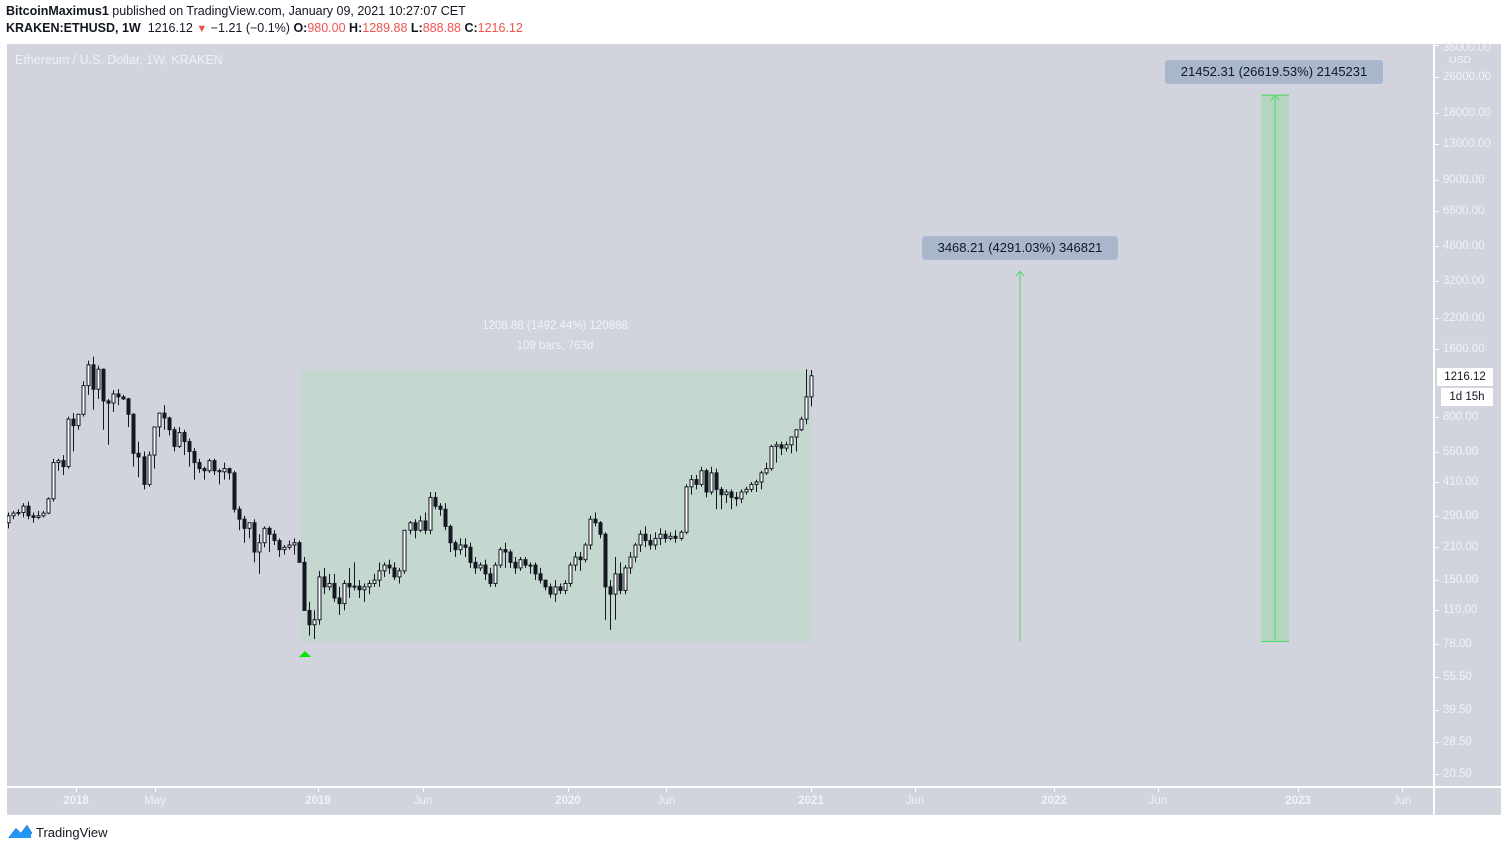  I want to click on brand-name: TradingView, so click(72, 832).